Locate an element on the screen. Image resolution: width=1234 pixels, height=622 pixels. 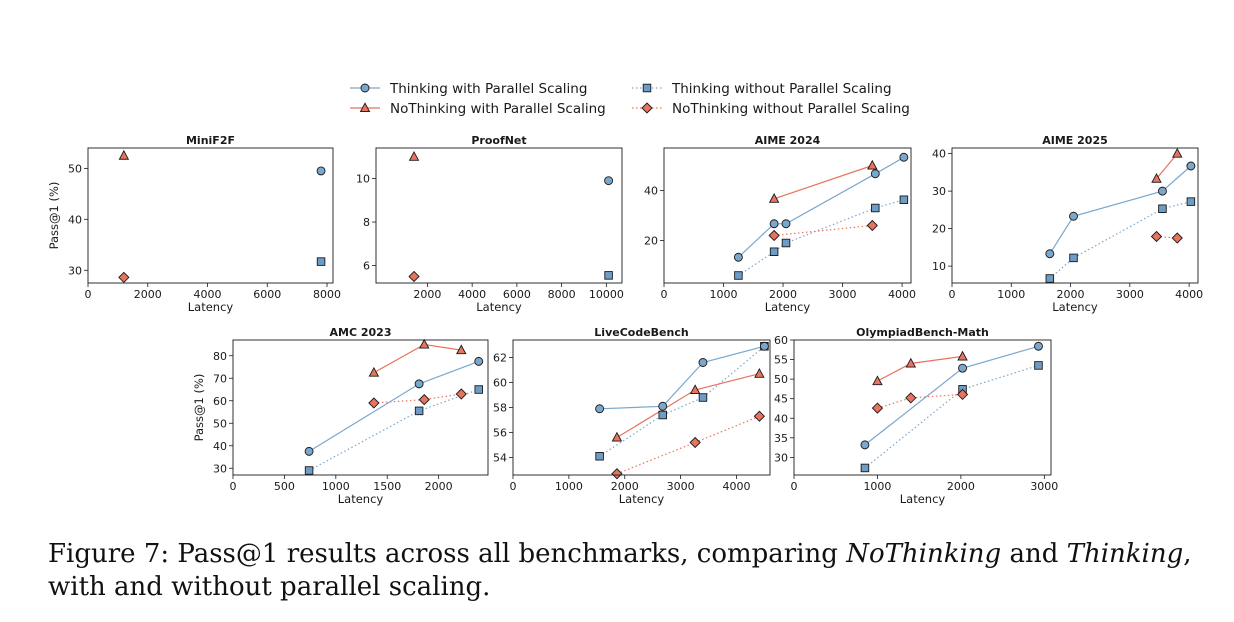
y-tick-label: 35 is located at coordinates (781, 438).